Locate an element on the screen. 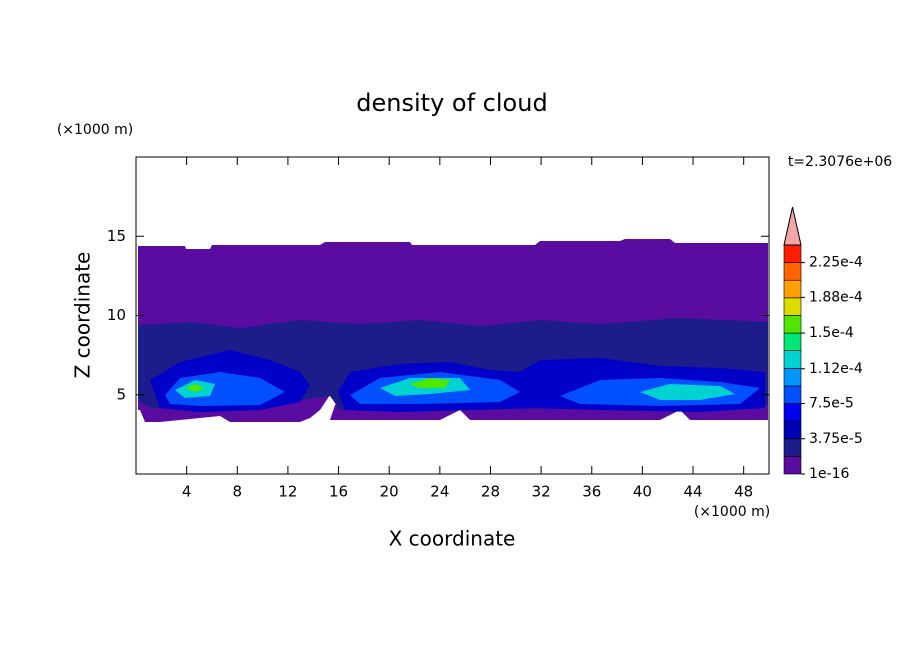  x-tick-label: 12 is located at coordinates (287, 492).